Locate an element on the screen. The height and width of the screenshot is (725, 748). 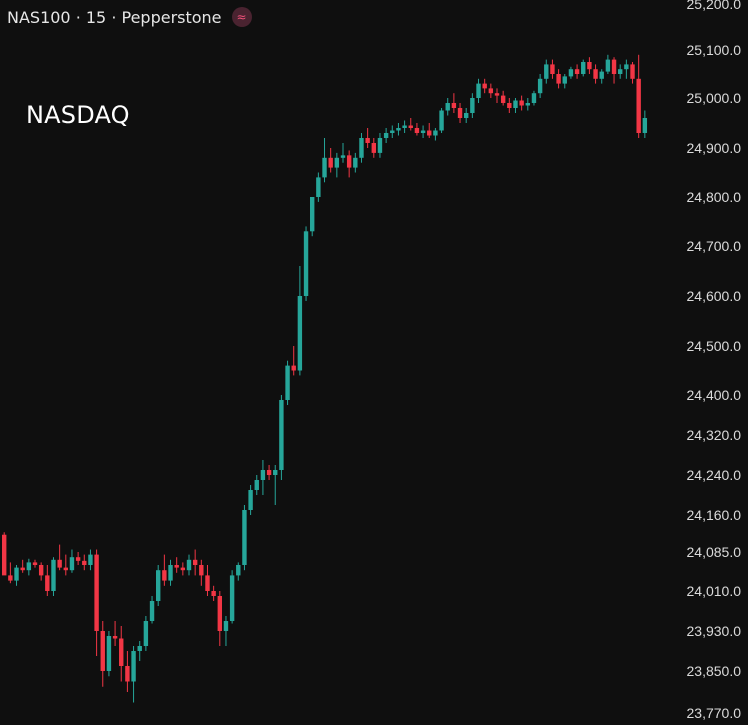
symbol-header: NAS100 · 15 · Pepperstone ≈ is located at coordinates (129, 17).